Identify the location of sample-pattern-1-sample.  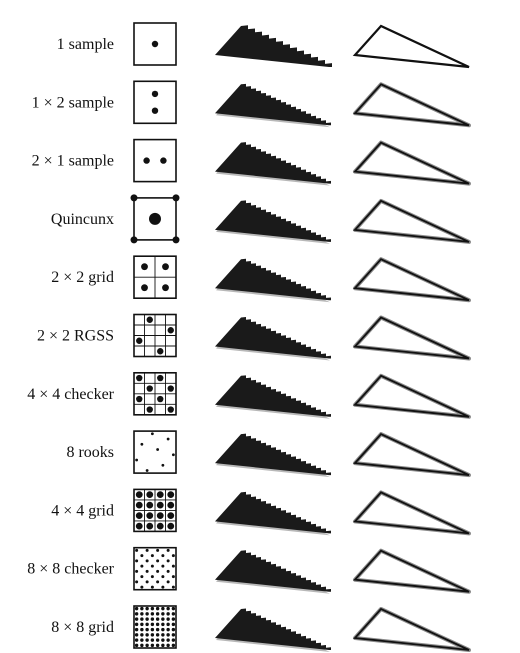
(155, 44).